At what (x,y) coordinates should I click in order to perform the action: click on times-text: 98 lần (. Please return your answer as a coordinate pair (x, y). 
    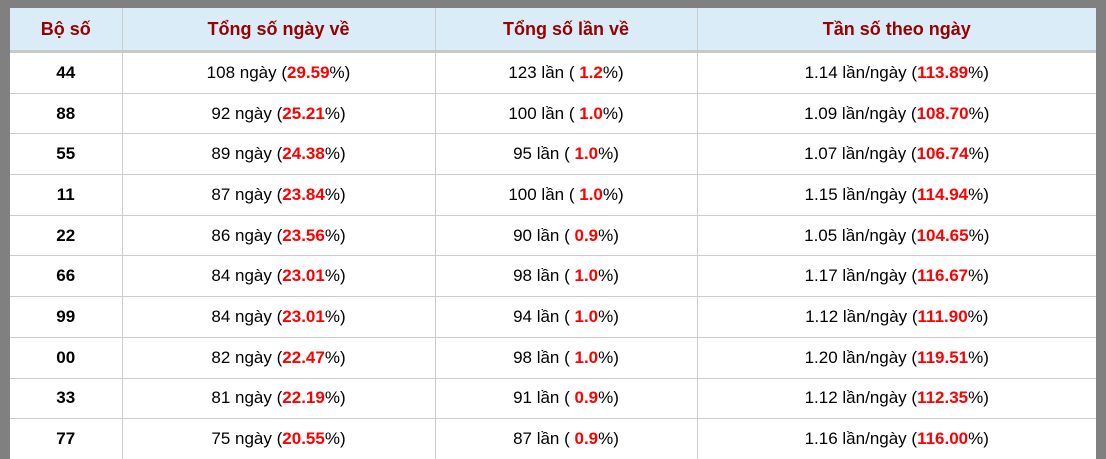
    Looking at the image, I should click on (544, 357).